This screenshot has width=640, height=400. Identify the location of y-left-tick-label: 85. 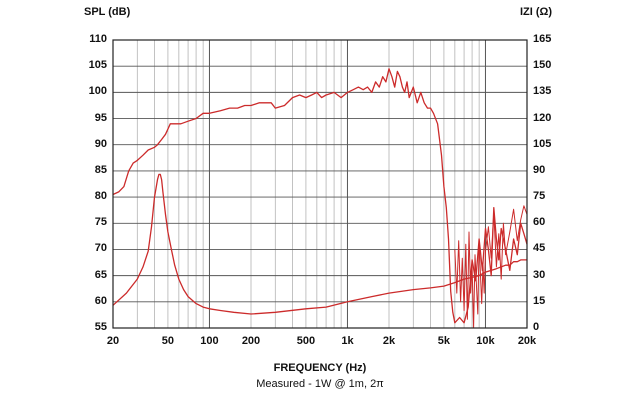
(100, 169).